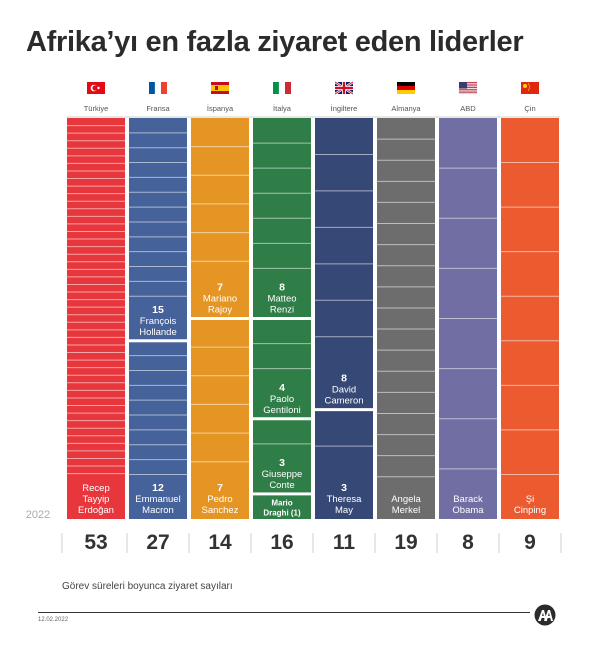  Describe the element at coordinates (220, 510) in the screenshot. I see `leader-name: Sanchez` at that location.